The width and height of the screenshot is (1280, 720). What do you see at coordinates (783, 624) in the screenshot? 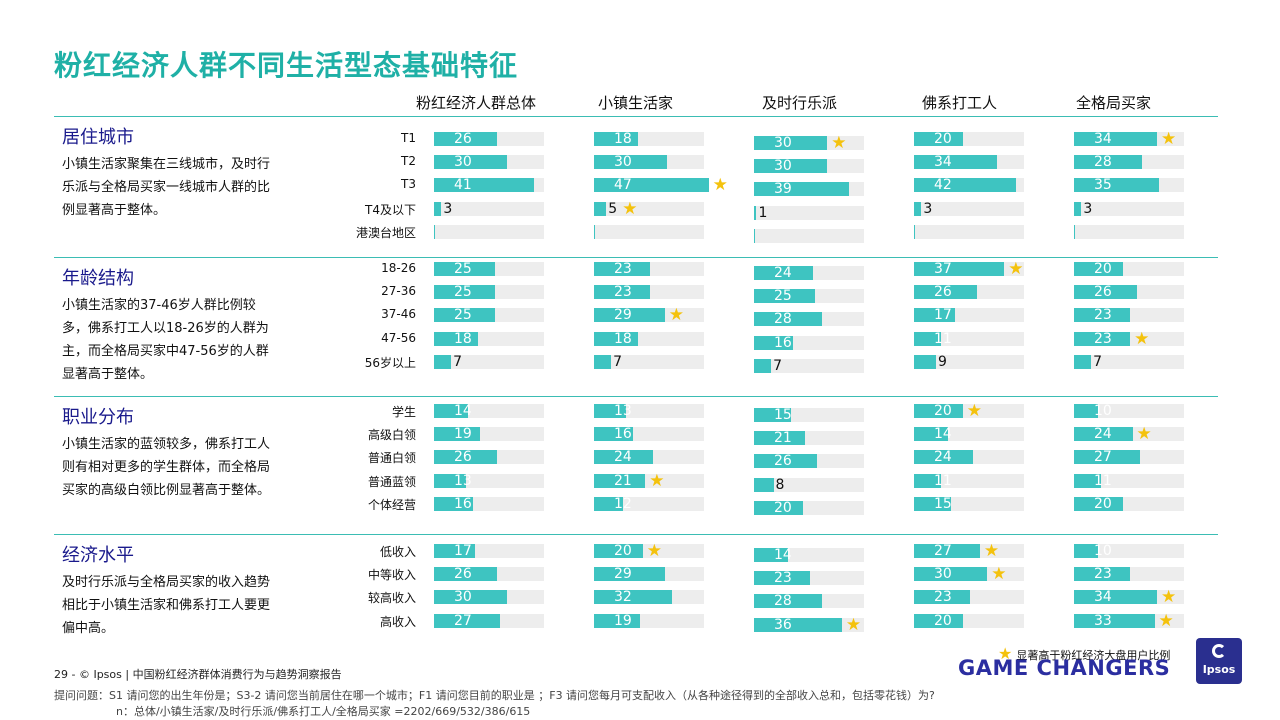
I see `data-label: 36` at bounding box center [783, 624].